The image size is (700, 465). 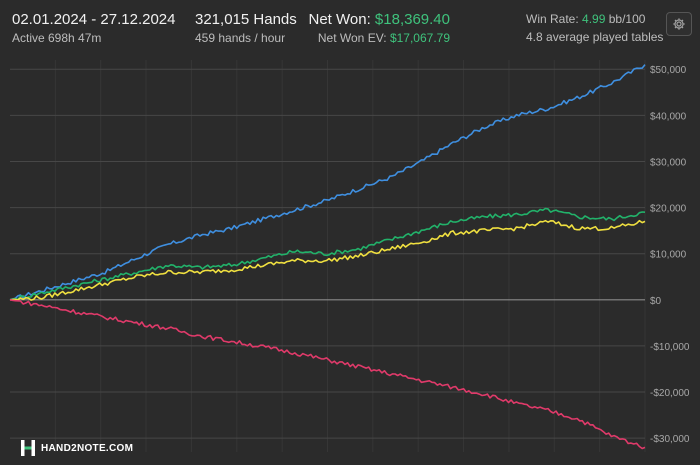 I want to click on y-tick-label: $40,000, so click(x=668, y=116).